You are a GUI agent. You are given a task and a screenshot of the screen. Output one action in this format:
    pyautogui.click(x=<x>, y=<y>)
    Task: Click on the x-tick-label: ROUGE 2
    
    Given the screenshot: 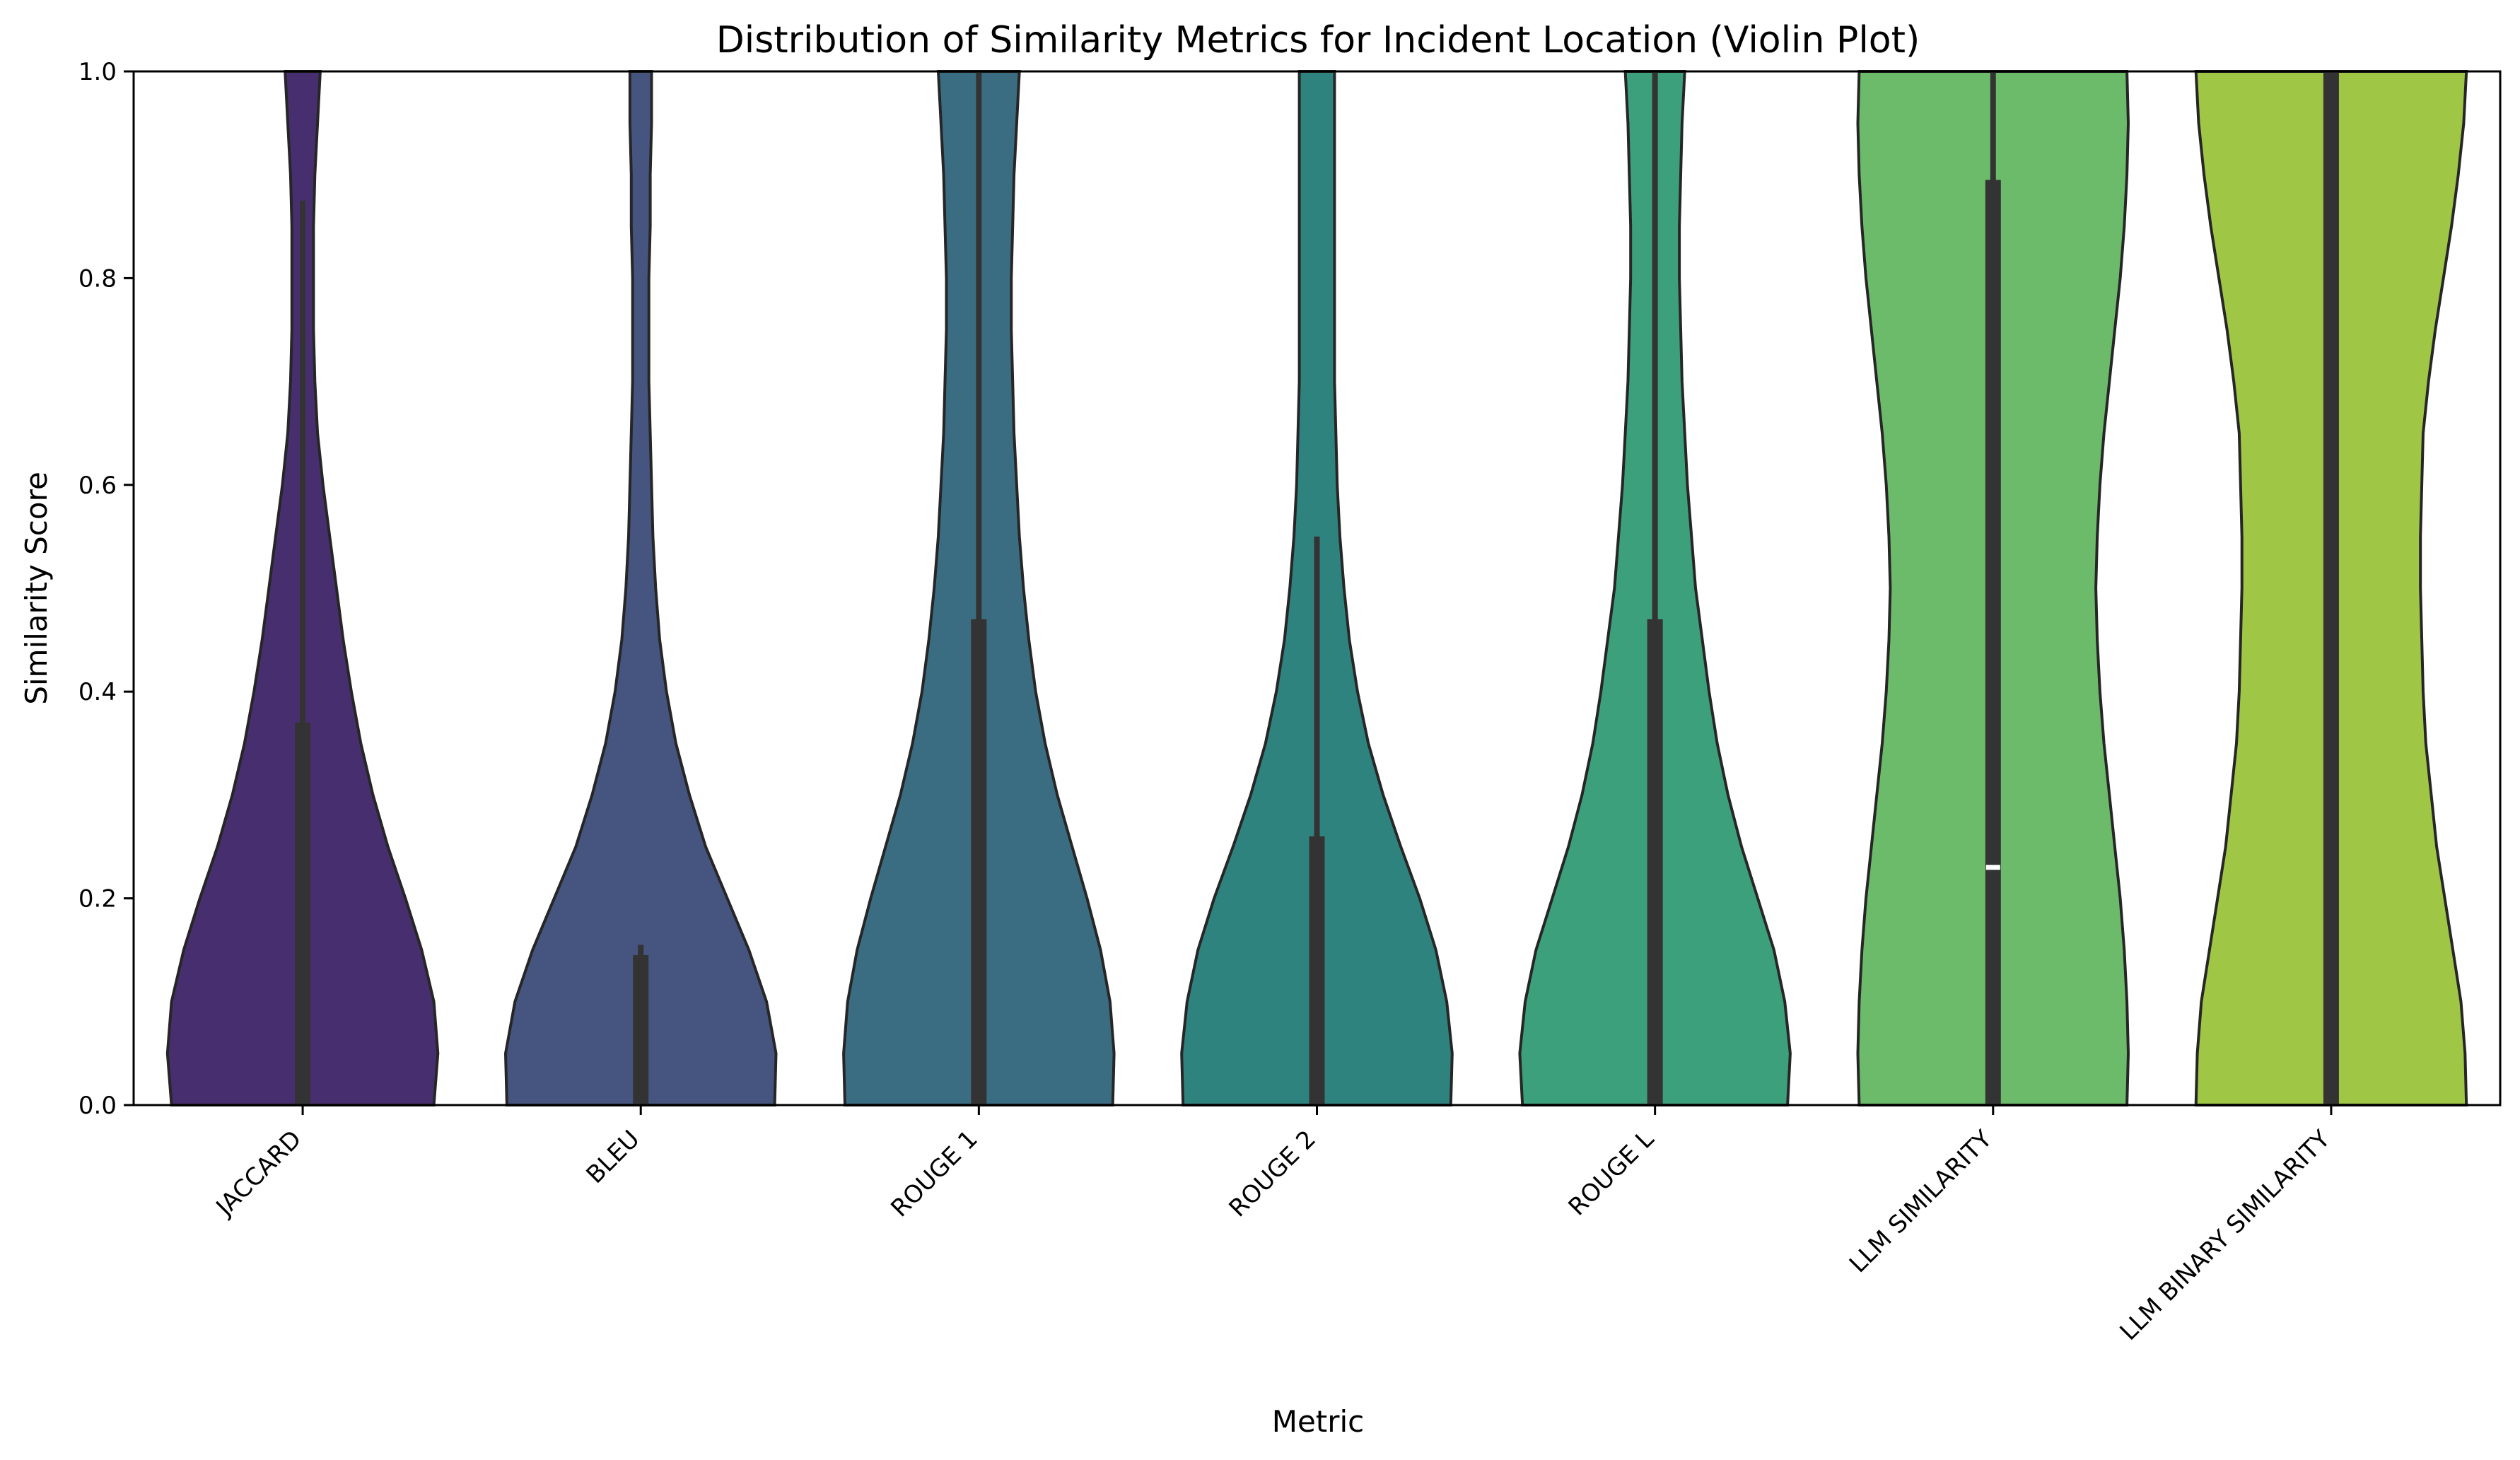 What is the action you would take?
    pyautogui.click(x=1273, y=1173)
    